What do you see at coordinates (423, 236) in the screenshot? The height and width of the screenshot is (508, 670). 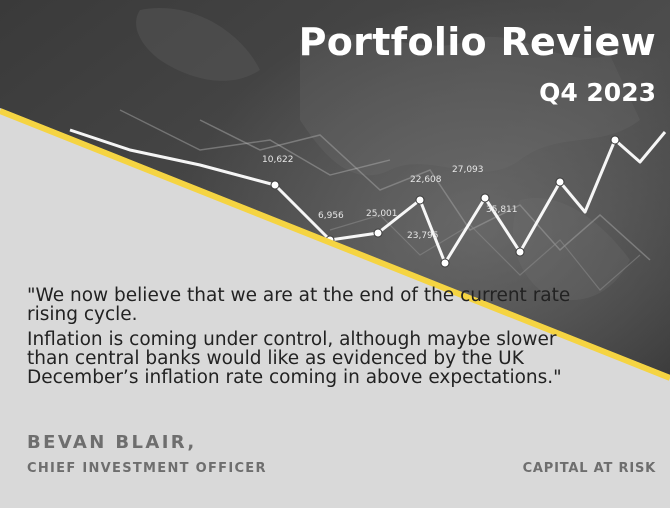 I see `chart-label: 23,795` at bounding box center [423, 236].